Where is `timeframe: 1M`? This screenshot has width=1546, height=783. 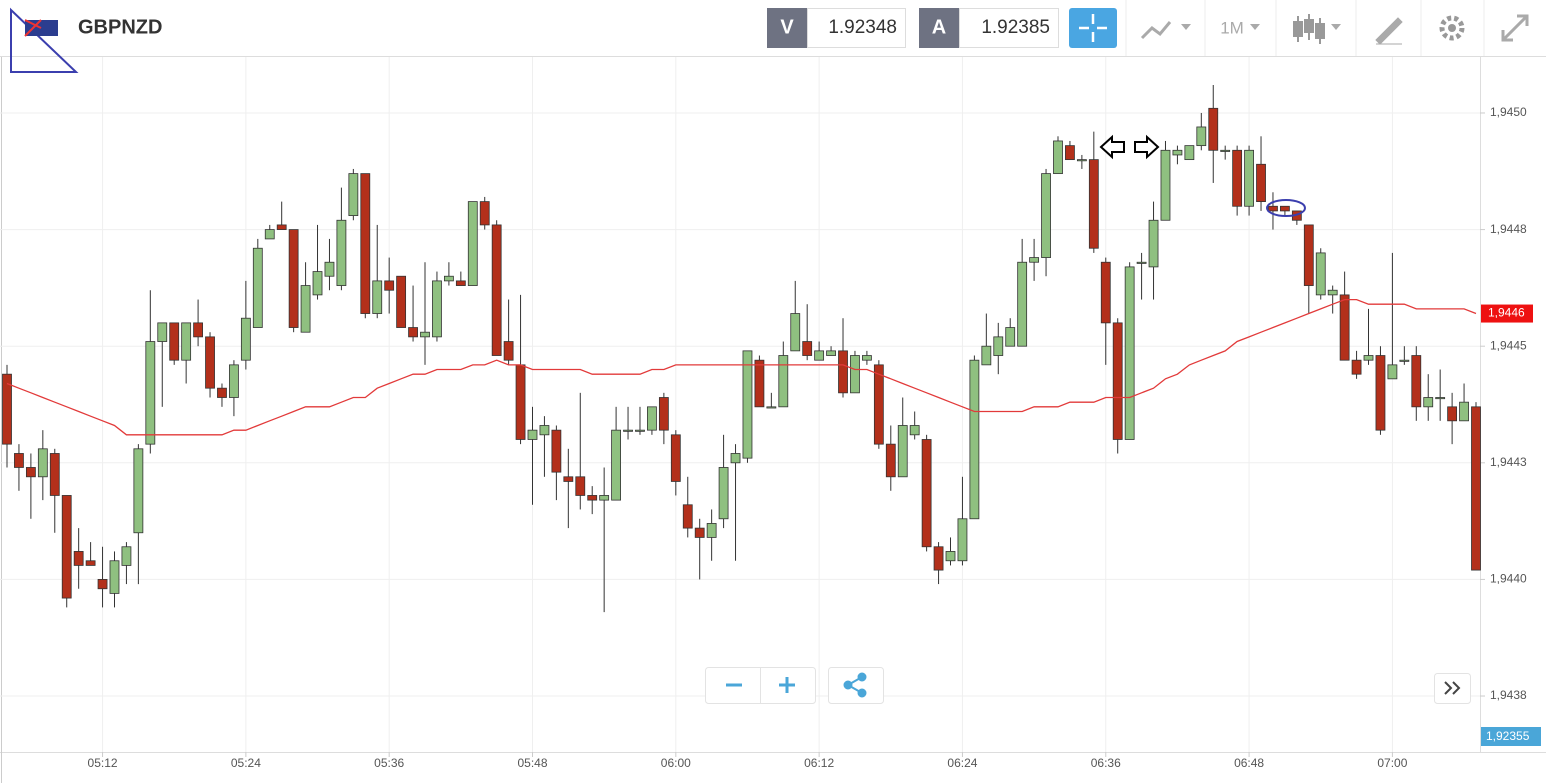 timeframe: 1M is located at coordinates (1232, 27).